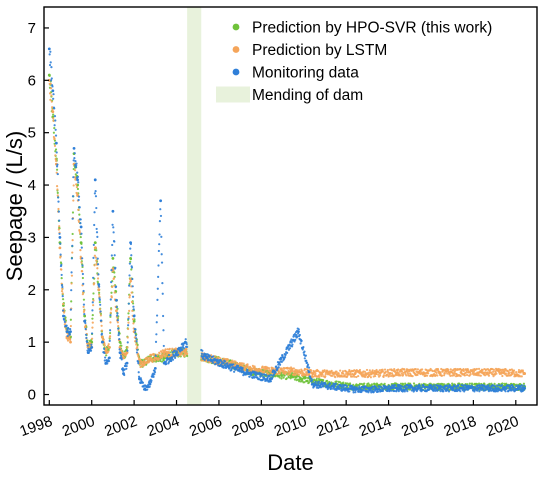  What do you see at coordinates (78, 426) in the screenshot?
I see `x-tick-label: 2000` at bounding box center [78, 426].